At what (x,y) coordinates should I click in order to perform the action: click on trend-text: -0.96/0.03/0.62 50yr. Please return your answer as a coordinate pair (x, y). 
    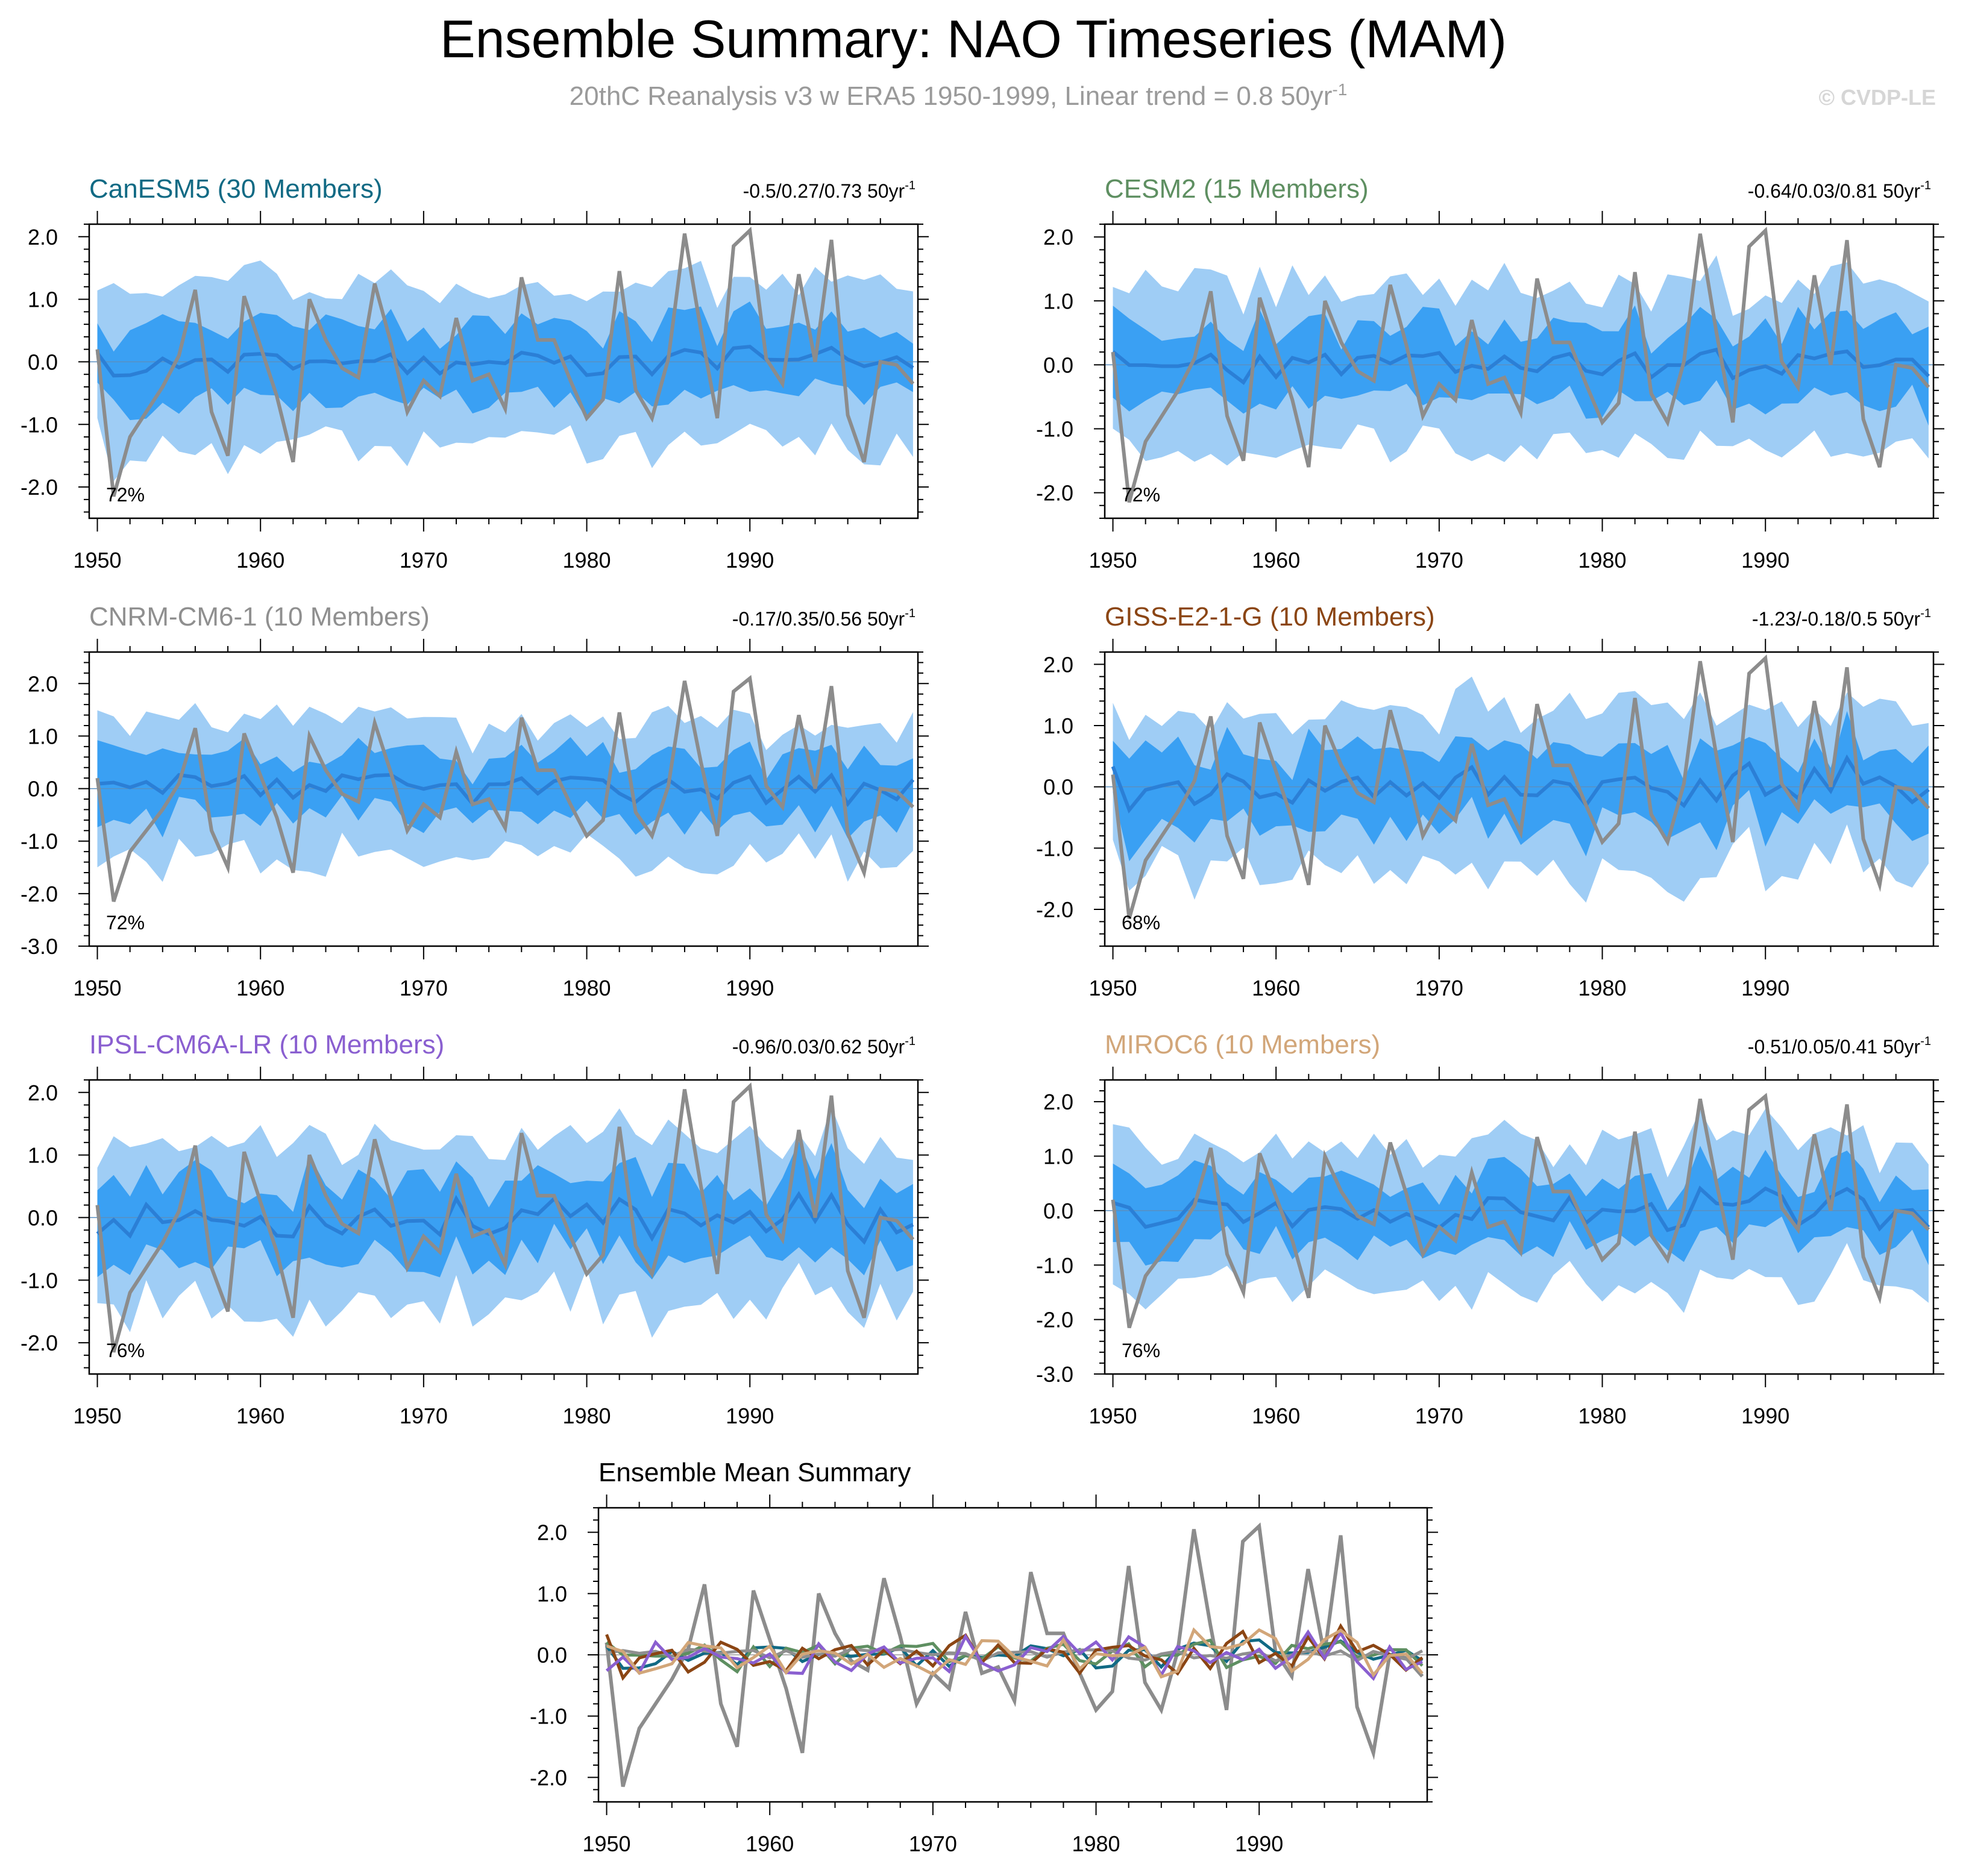
    Looking at the image, I should click on (818, 1047).